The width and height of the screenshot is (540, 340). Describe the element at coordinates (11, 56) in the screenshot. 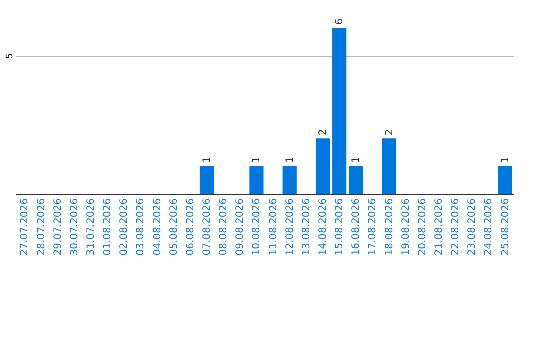

I see `y-tick-label: 5` at that location.